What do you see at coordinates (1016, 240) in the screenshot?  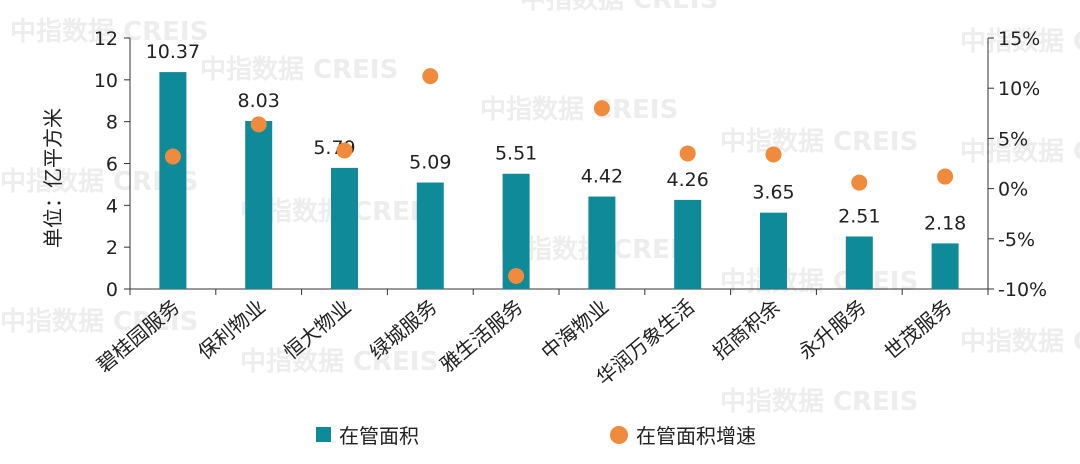 I see `y2-tick-label: -5%` at bounding box center [1016, 240].